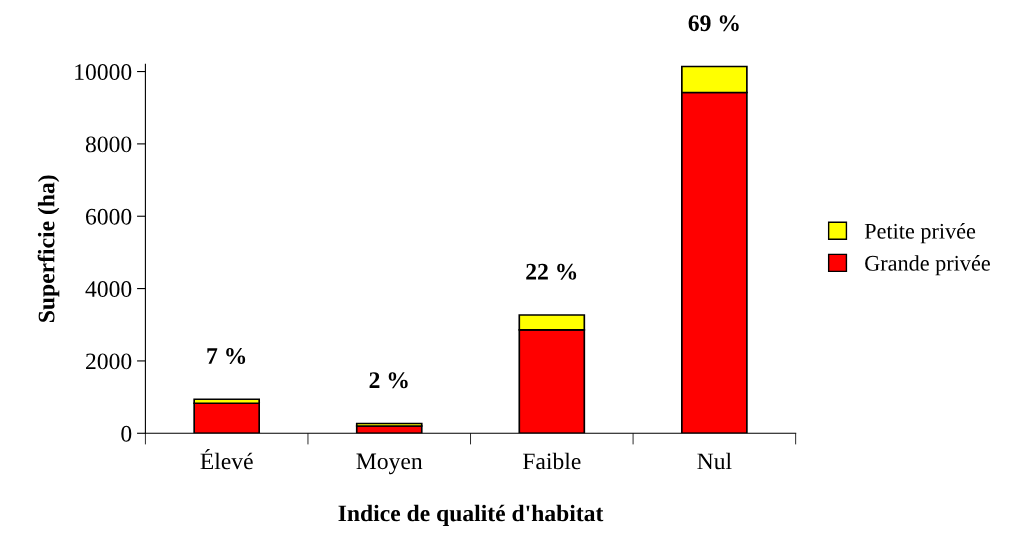 This screenshot has width=1024, height=545. I want to click on y-tick-label: 8000, so click(108, 144).